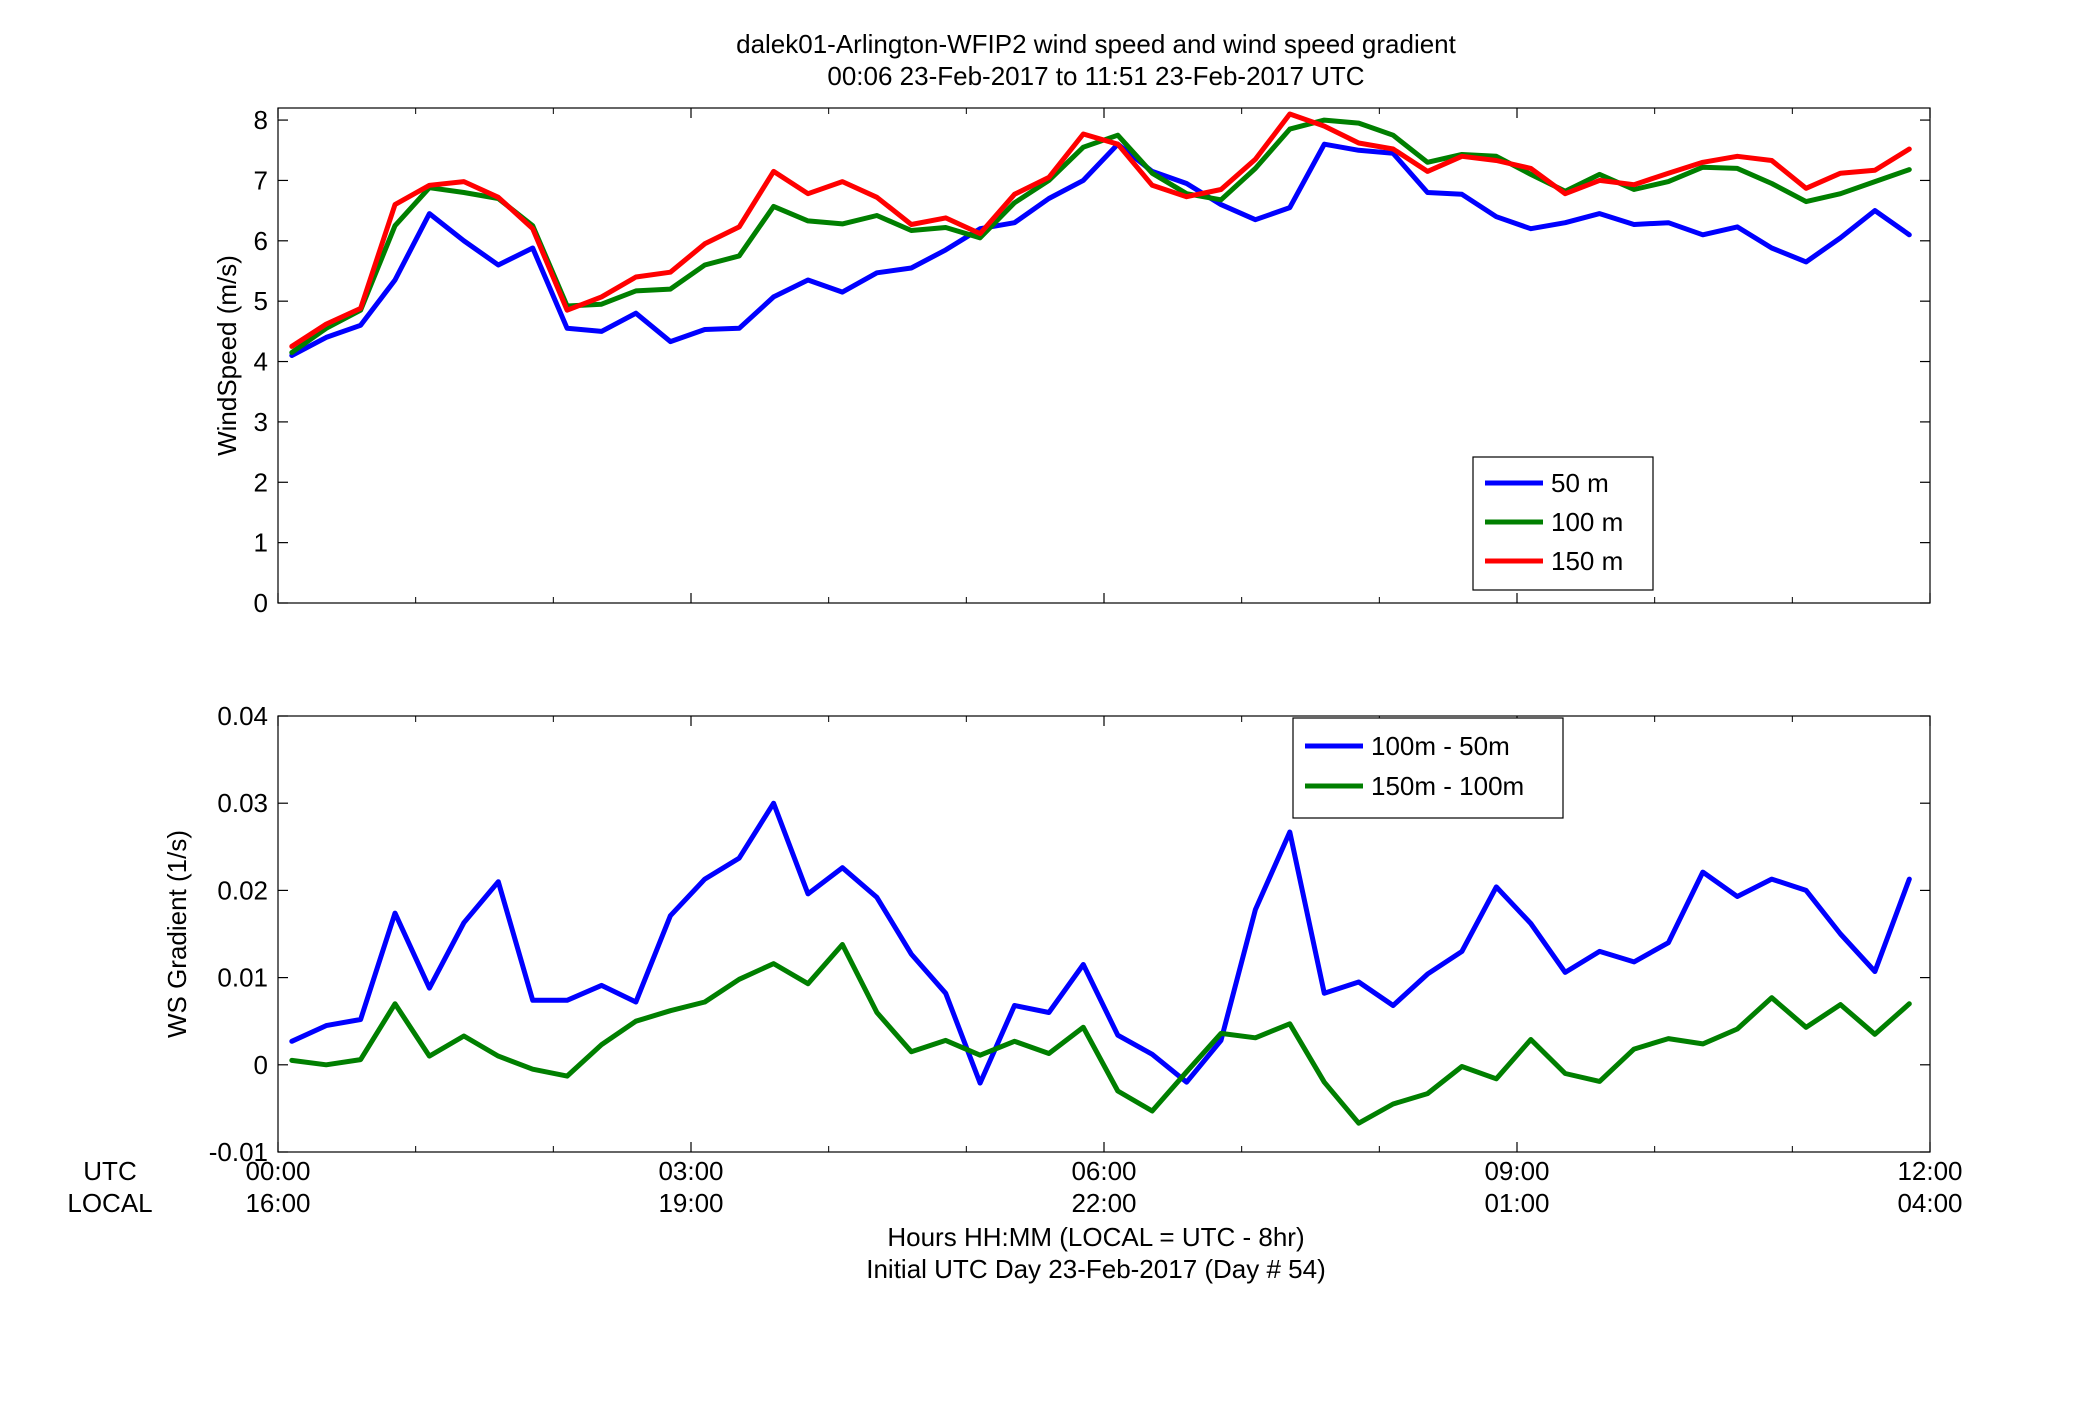 The width and height of the screenshot is (2098, 1425). I want to click on windspeed-legend-label-150-m: 150 m, so click(1587, 561).